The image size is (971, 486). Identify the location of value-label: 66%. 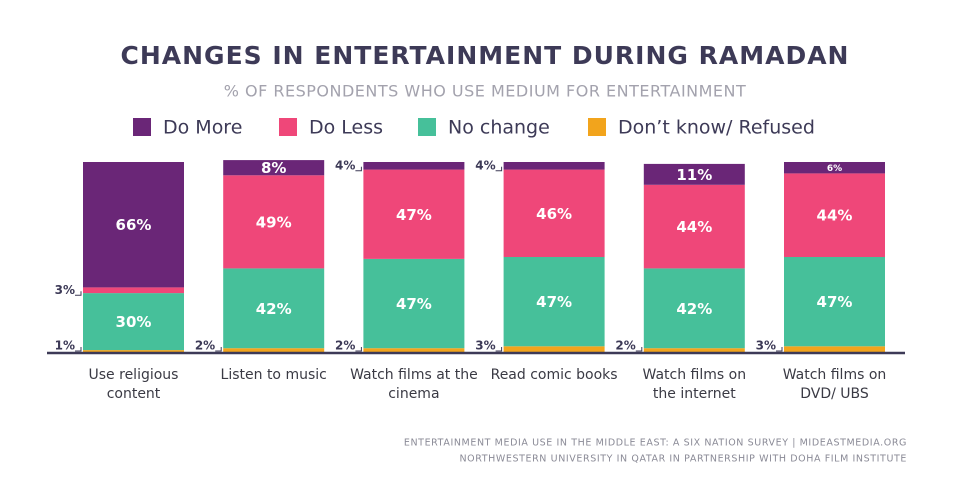
(134, 225).